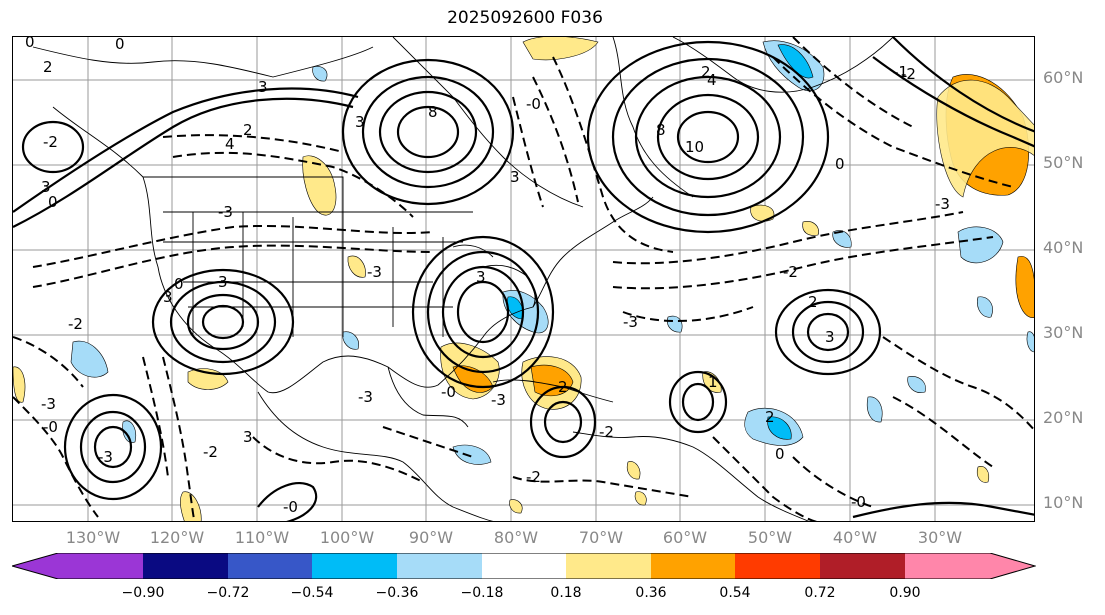 The width and height of the screenshot is (1105, 615). What do you see at coordinates (1063, 332) in the screenshot?
I see `lat-label-30n: 30°N` at bounding box center [1063, 332].